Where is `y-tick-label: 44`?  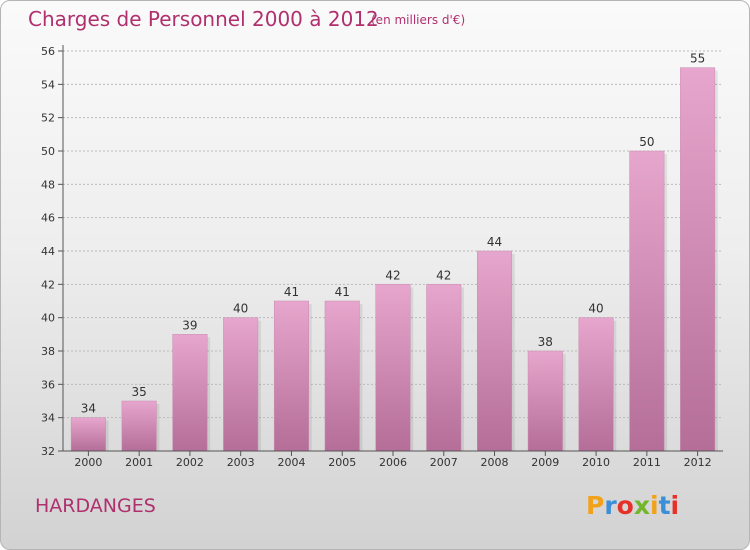
y-tick-label: 44 is located at coordinates (48, 251).